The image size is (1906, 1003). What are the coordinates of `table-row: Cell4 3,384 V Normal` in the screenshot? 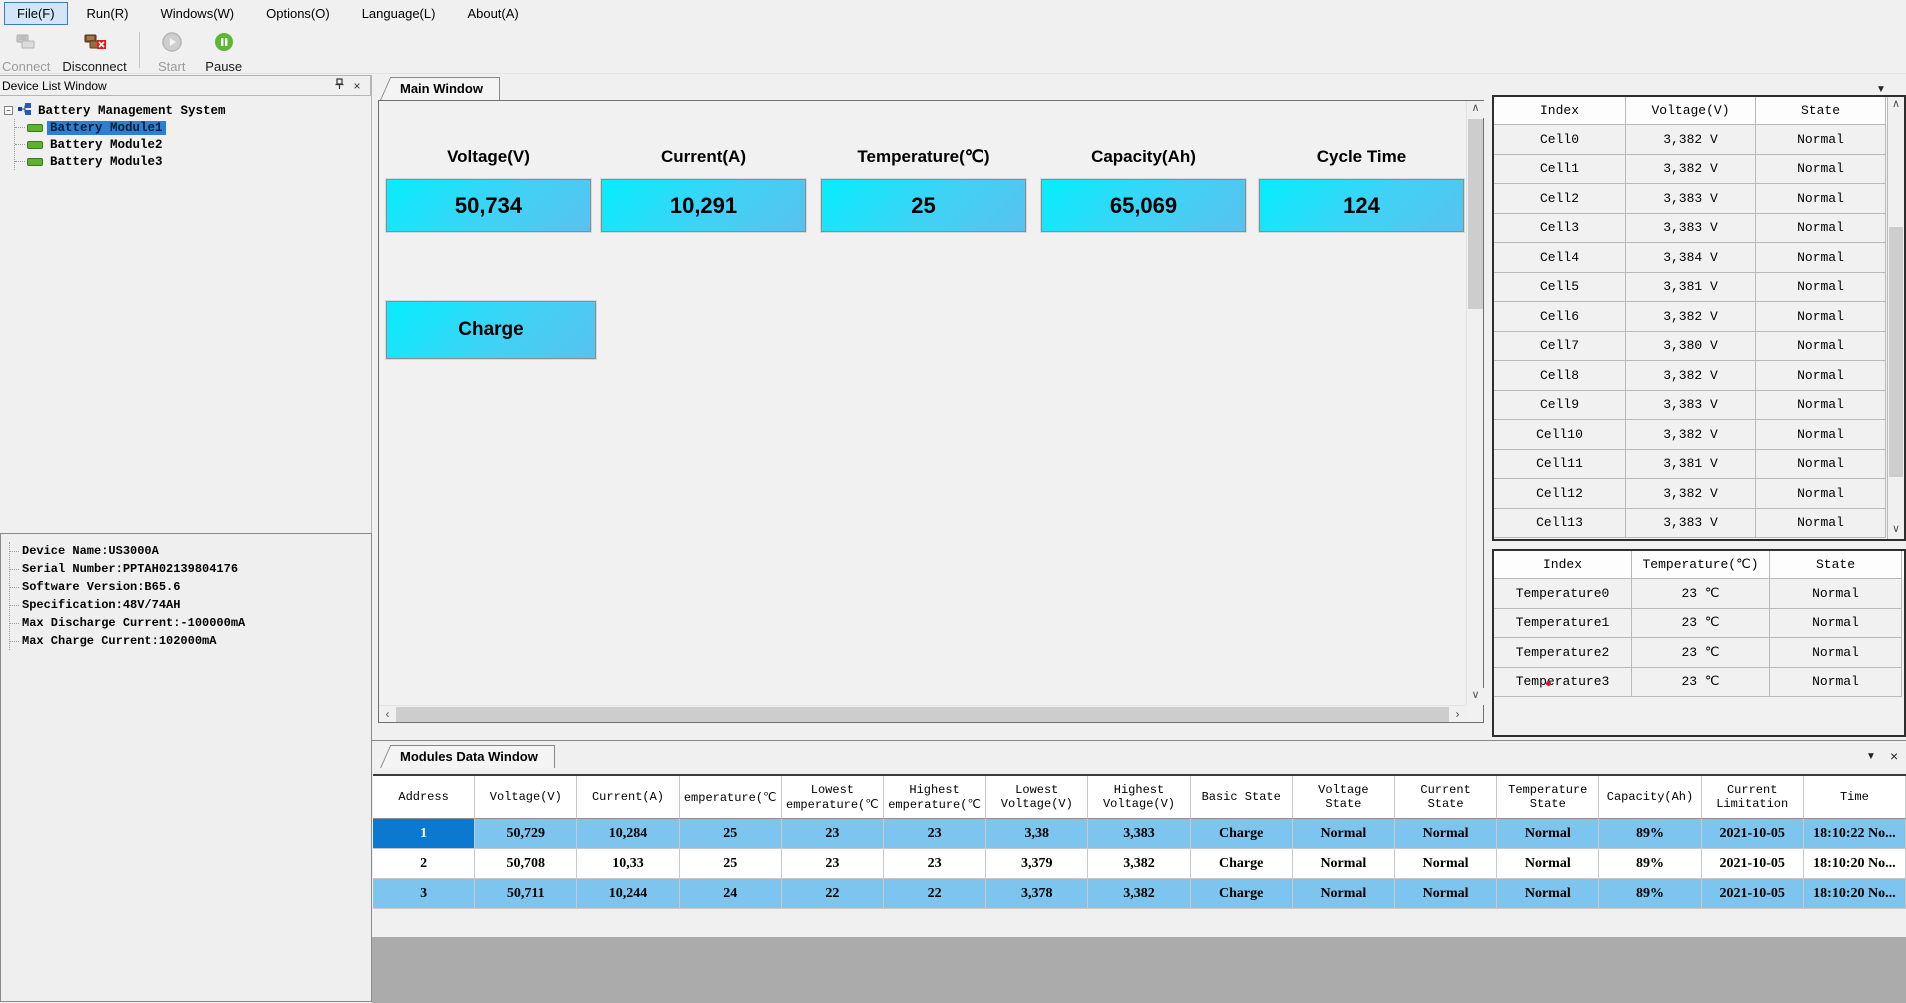 It's located at (1699, 258).